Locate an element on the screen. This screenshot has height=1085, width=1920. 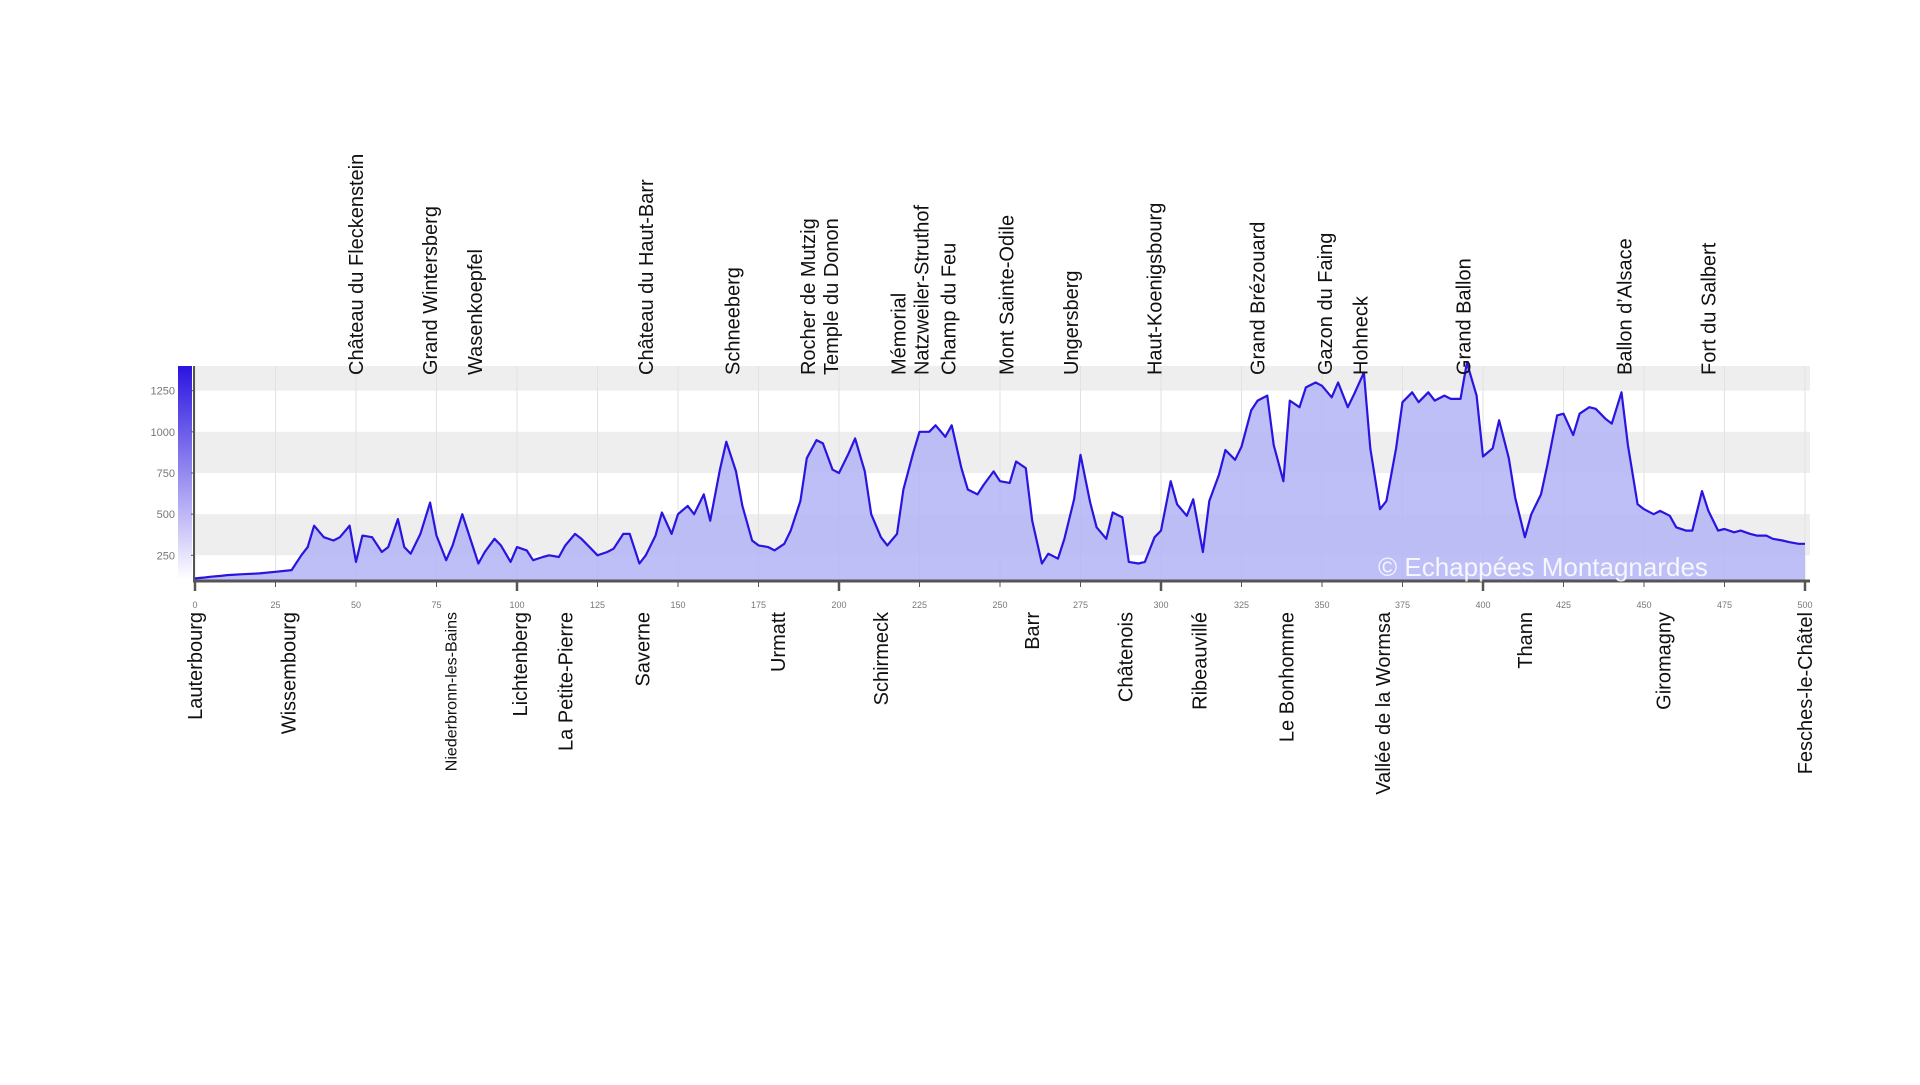
town-label-2: Niederbronn-les-Bains is located at coordinates (451, 691).